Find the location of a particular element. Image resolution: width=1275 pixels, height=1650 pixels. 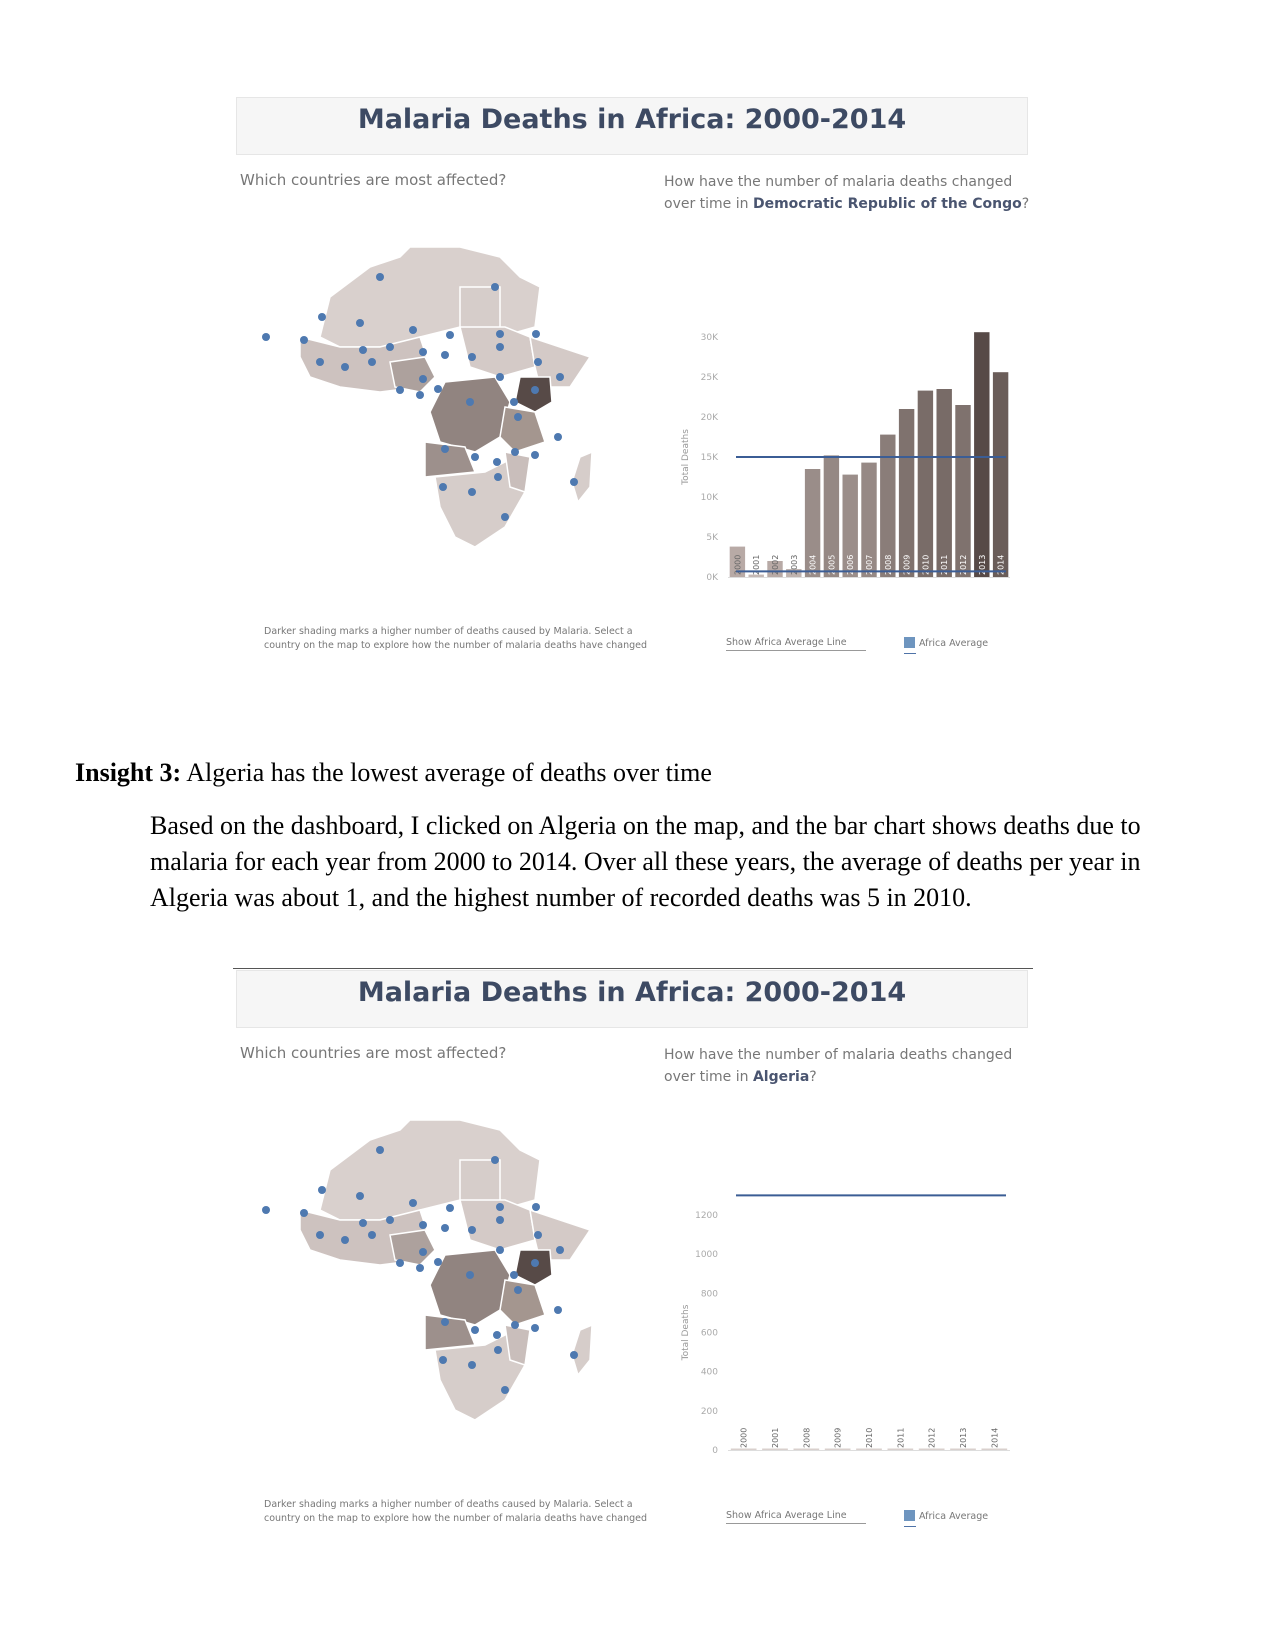

country-angola is located at coordinates (450, 459).